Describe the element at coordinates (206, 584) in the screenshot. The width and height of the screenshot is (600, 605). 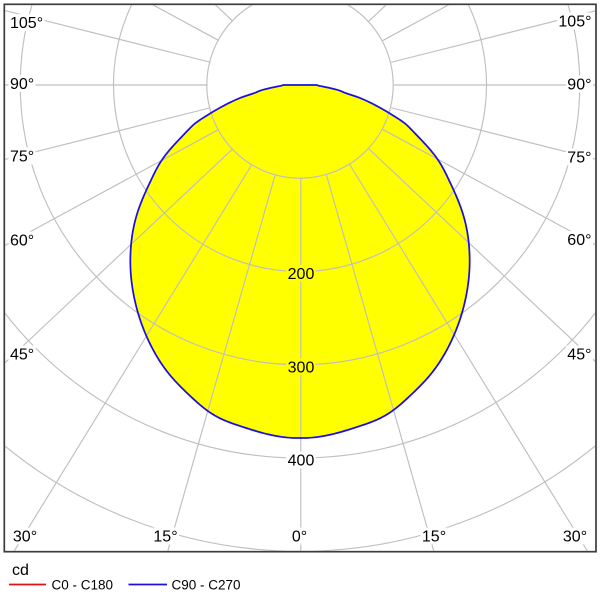
I see `svg-text: C90 - C270` at that location.